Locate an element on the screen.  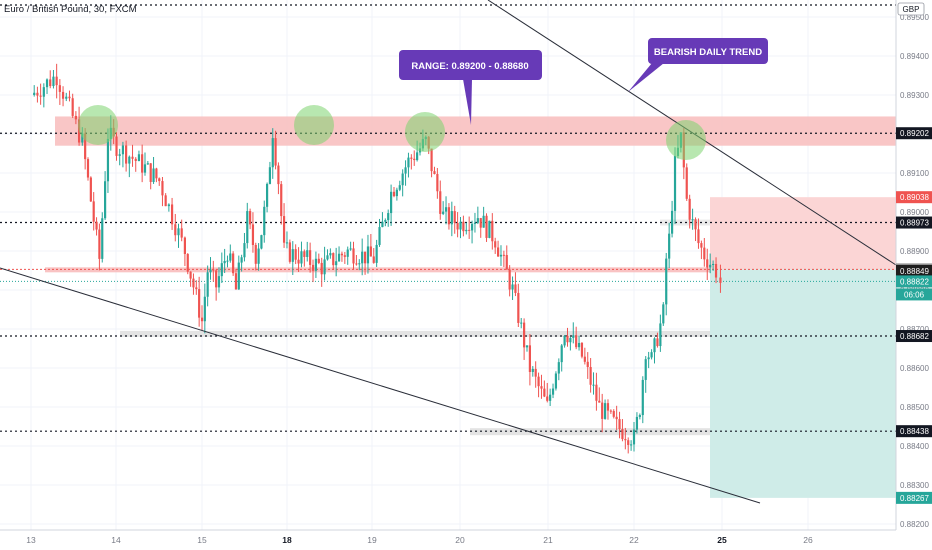
time-axis: 13 14 15 18 19 20 21 22 25 26 is located at coordinates (466, 539).